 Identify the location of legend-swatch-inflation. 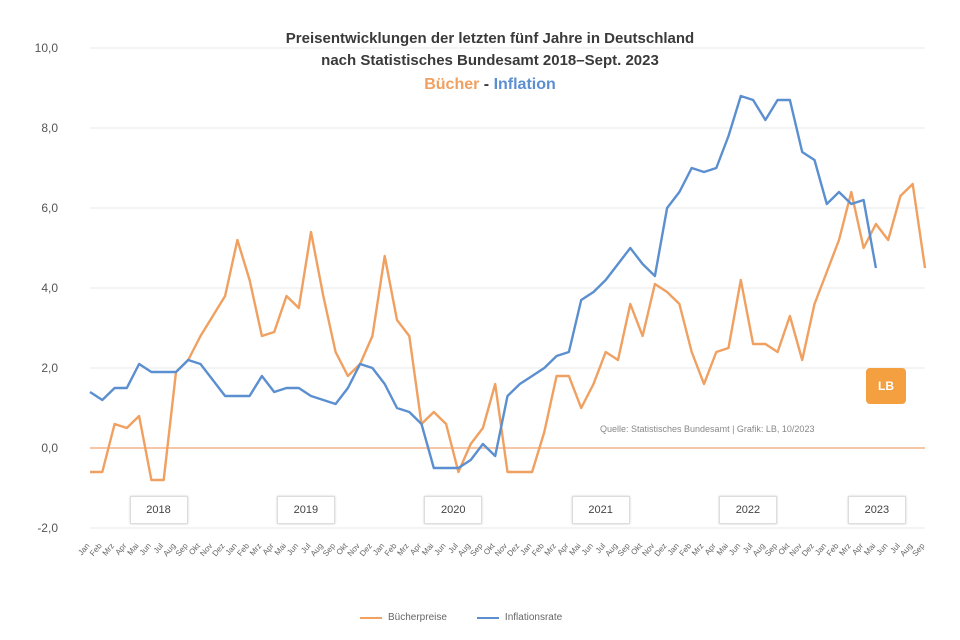
(487, 617).